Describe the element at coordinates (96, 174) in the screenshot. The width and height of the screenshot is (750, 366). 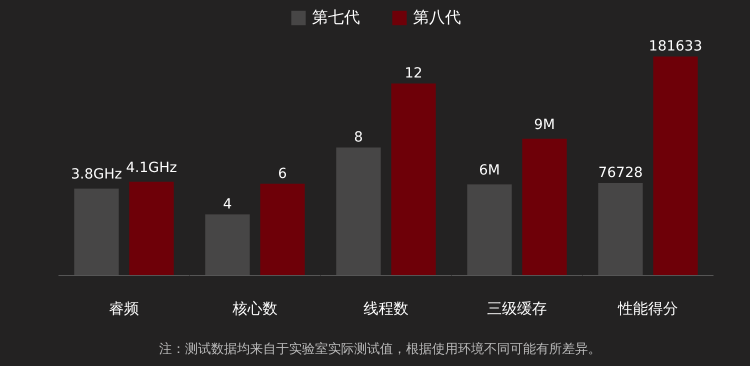
I see `data-label: 3.8GHz` at that location.